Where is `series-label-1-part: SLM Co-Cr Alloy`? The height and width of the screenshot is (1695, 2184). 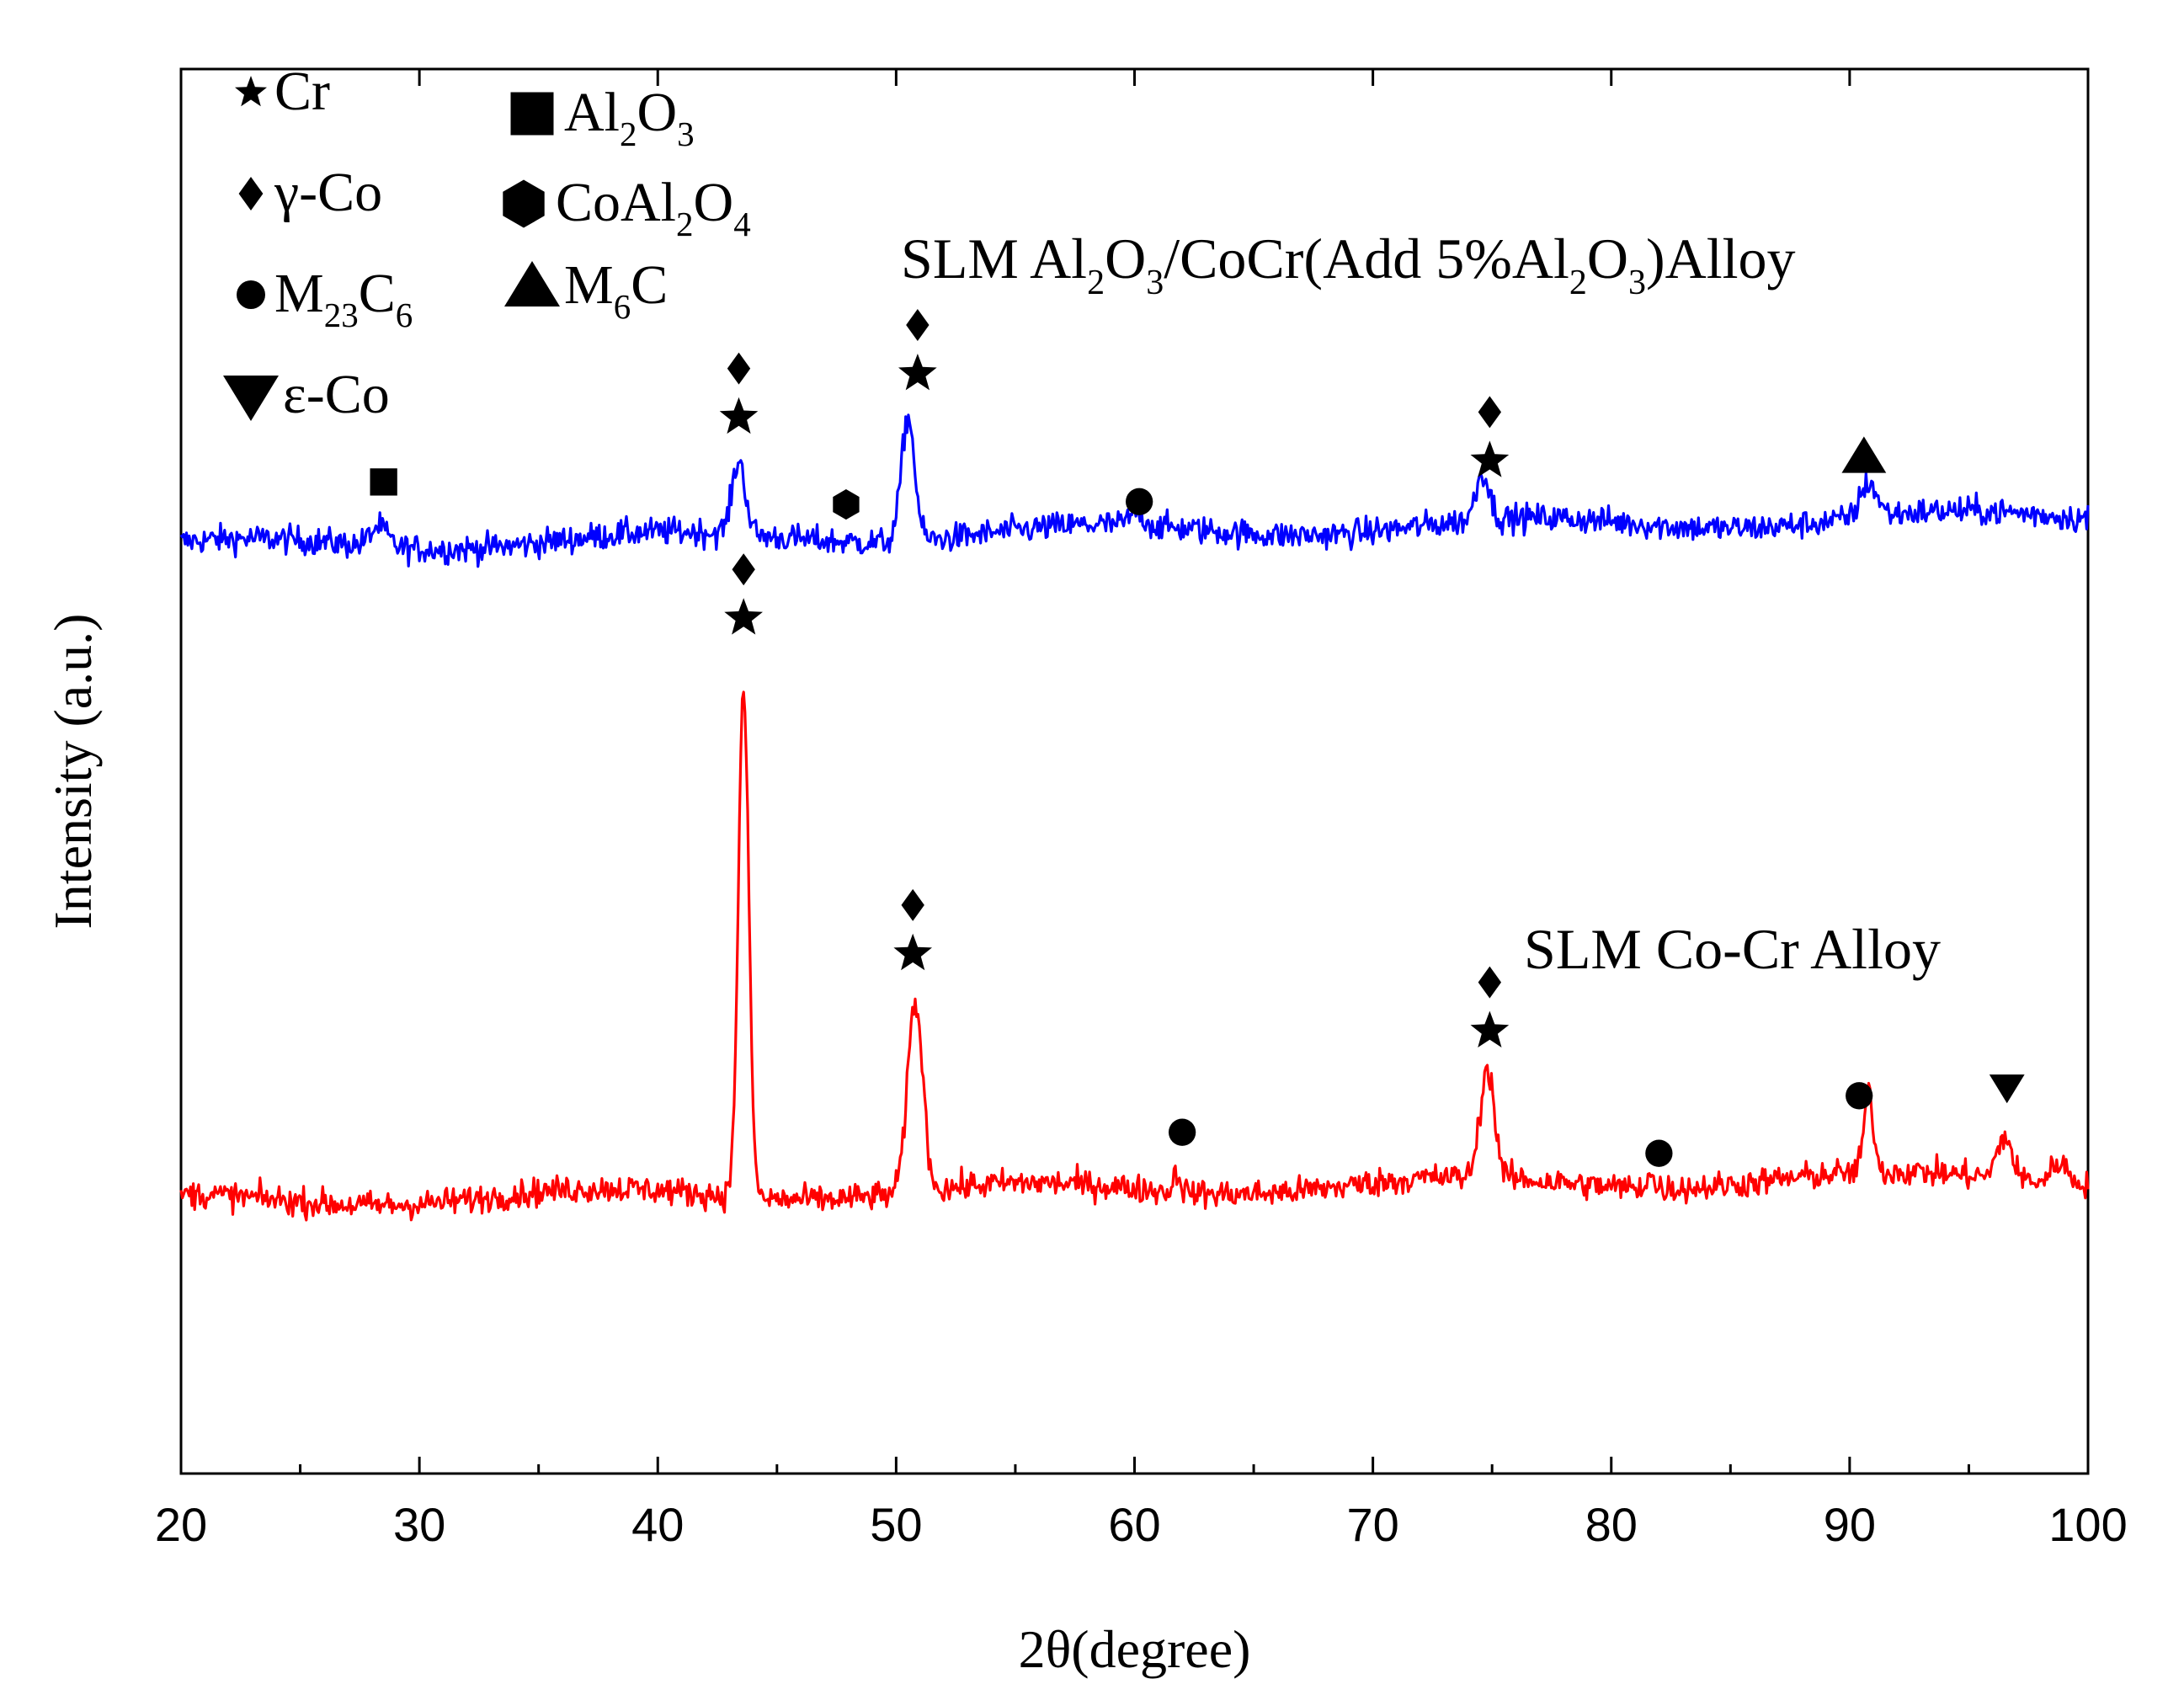
series-label-1-part: SLM Co-Cr Alloy is located at coordinates (1733, 949).